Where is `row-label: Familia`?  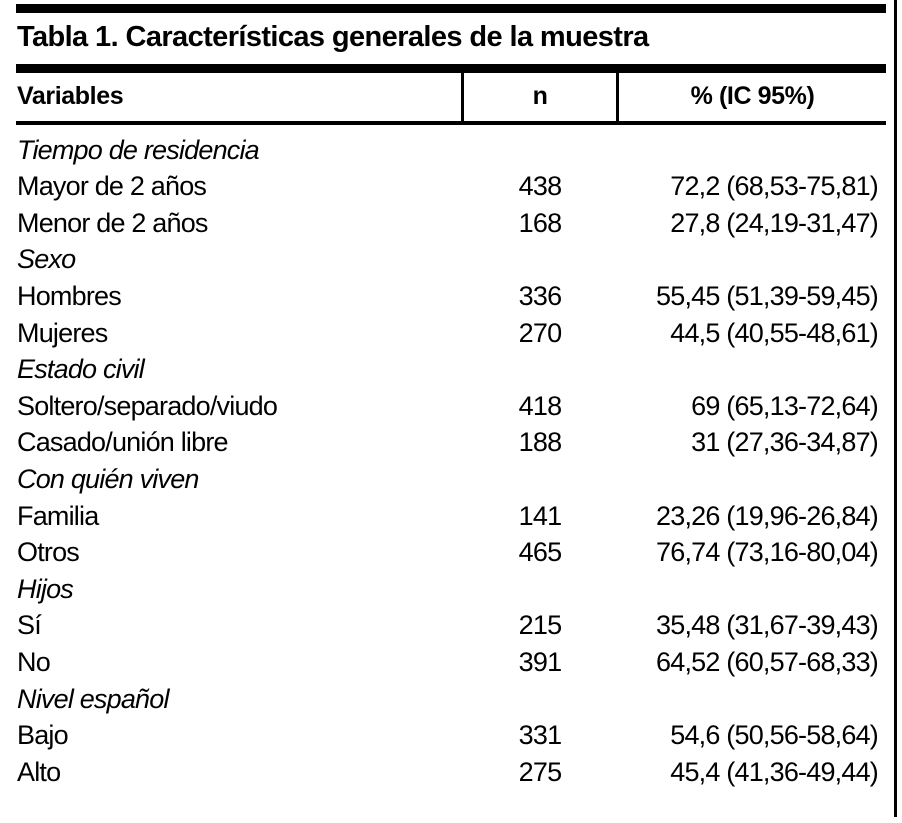
row-label: Familia is located at coordinates (58, 515).